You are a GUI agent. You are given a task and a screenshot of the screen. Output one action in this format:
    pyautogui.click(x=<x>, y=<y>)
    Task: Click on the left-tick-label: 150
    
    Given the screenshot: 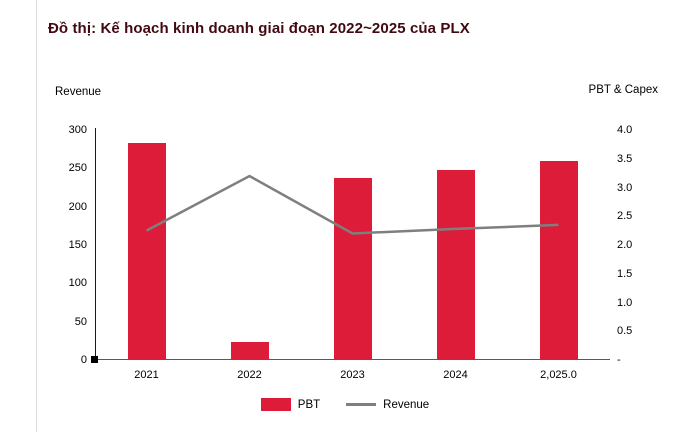 What is the action you would take?
    pyautogui.click(x=77, y=245)
    